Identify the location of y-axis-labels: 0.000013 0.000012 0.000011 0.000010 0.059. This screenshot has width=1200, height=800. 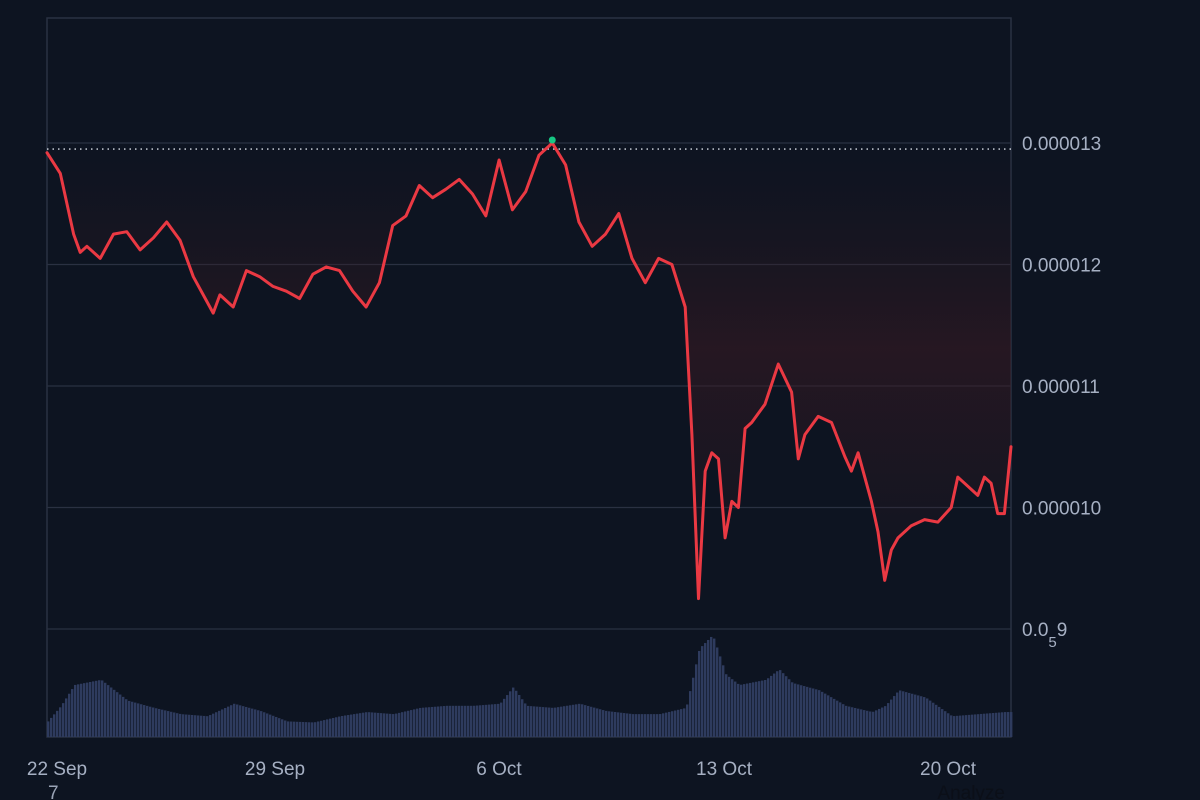
(1061, 392).